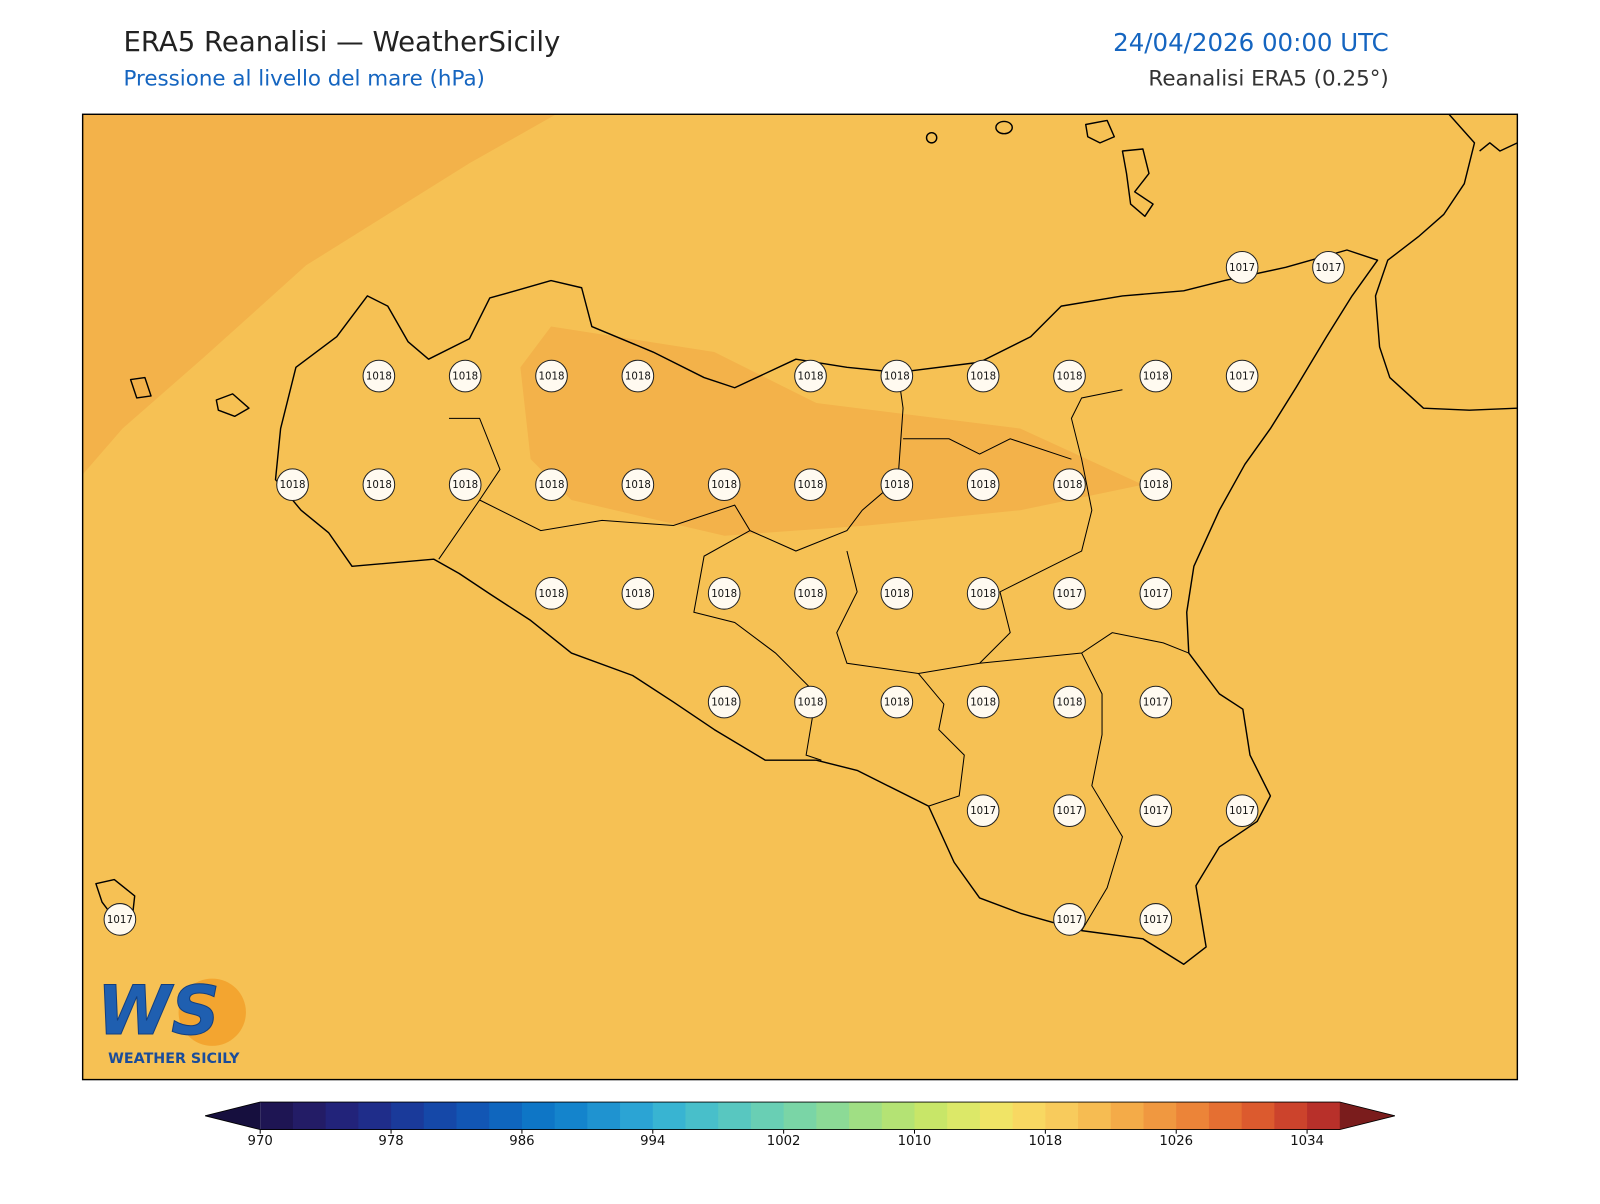  Describe the element at coordinates (1367, 1116) in the screenshot. I see `colorbar-over` at that location.